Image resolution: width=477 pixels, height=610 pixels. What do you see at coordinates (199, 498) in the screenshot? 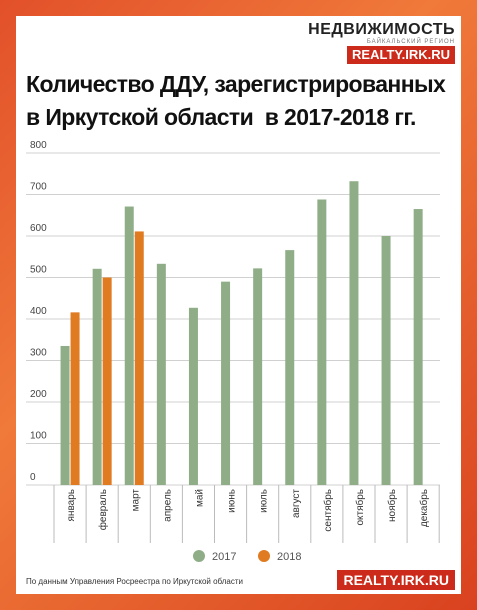
I see `x-tick-label: май` at bounding box center [199, 498].